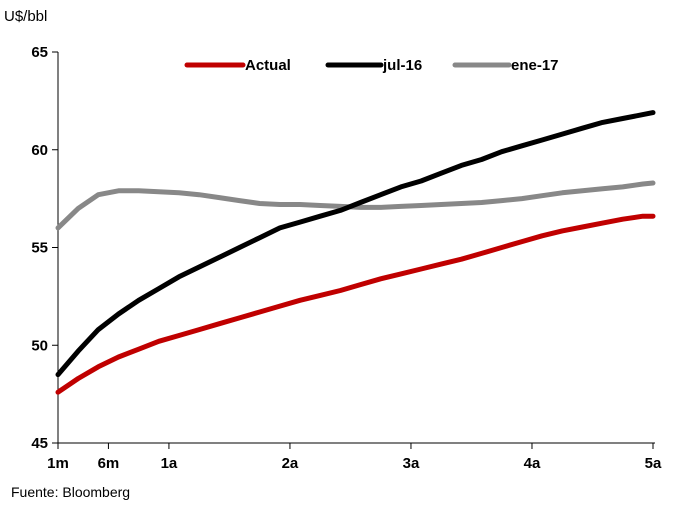  Describe the element at coordinates (290, 463) in the screenshot. I see `x-tick-label: 2a` at that location.